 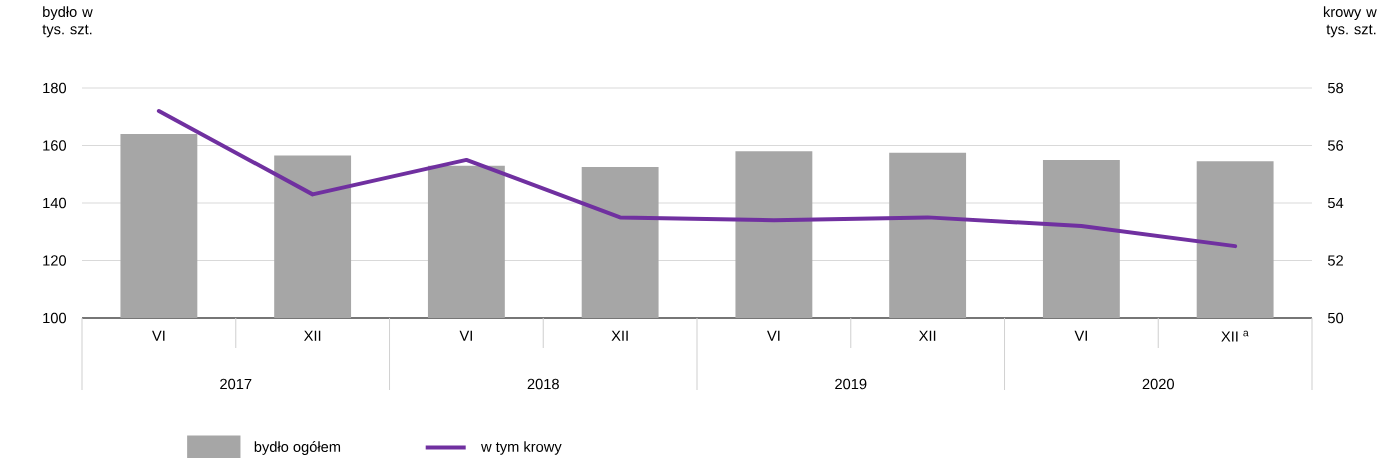 I want to click on y-tick-label: 100, so click(x=55, y=318).